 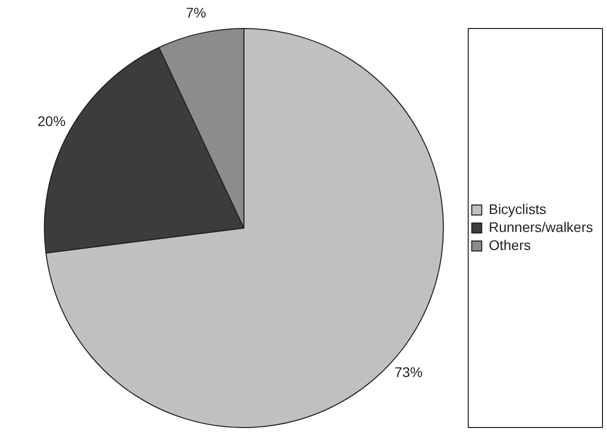 I want to click on legend-label: Others, so click(x=509, y=244).